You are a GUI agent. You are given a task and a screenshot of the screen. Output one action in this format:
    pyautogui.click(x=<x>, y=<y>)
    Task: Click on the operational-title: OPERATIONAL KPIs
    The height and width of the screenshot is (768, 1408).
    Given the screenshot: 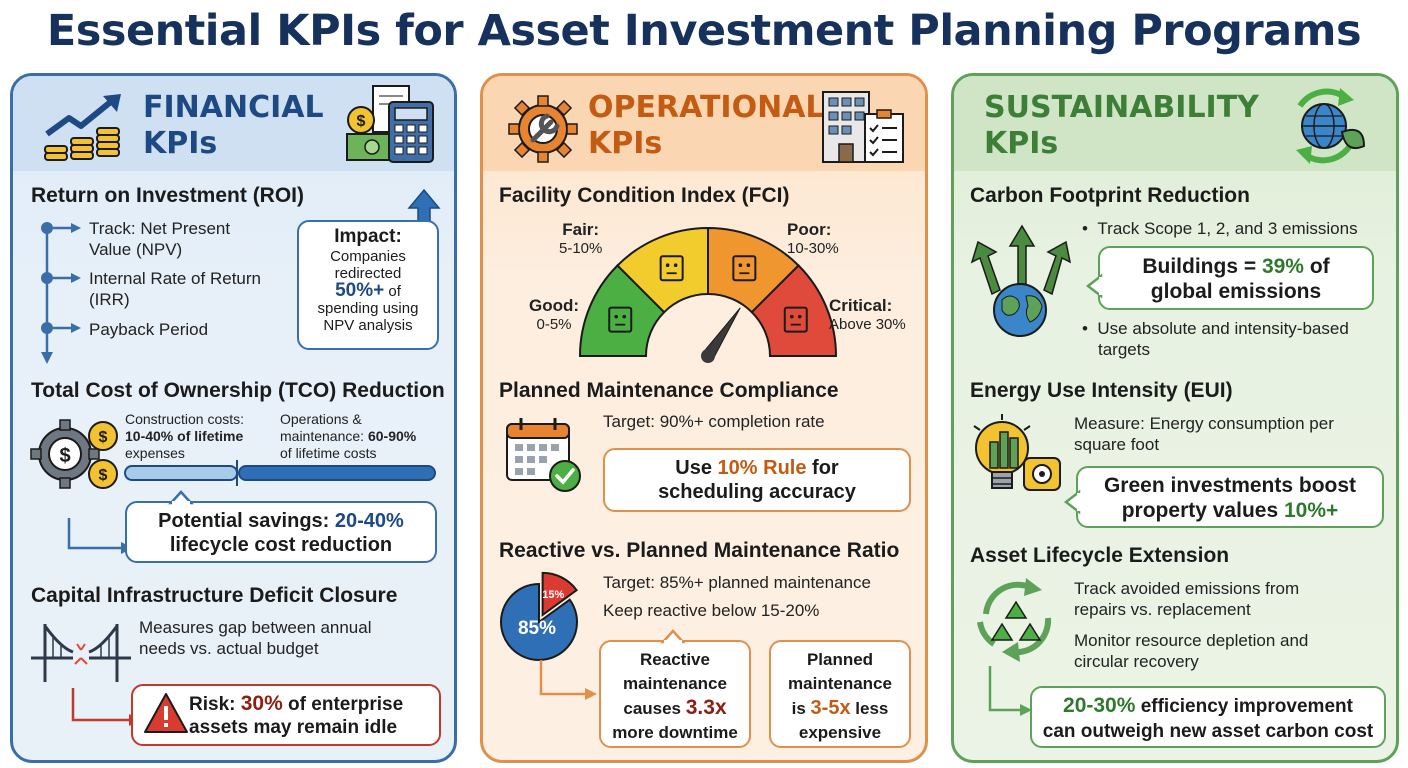 What is the action you would take?
    pyautogui.click(x=706, y=125)
    